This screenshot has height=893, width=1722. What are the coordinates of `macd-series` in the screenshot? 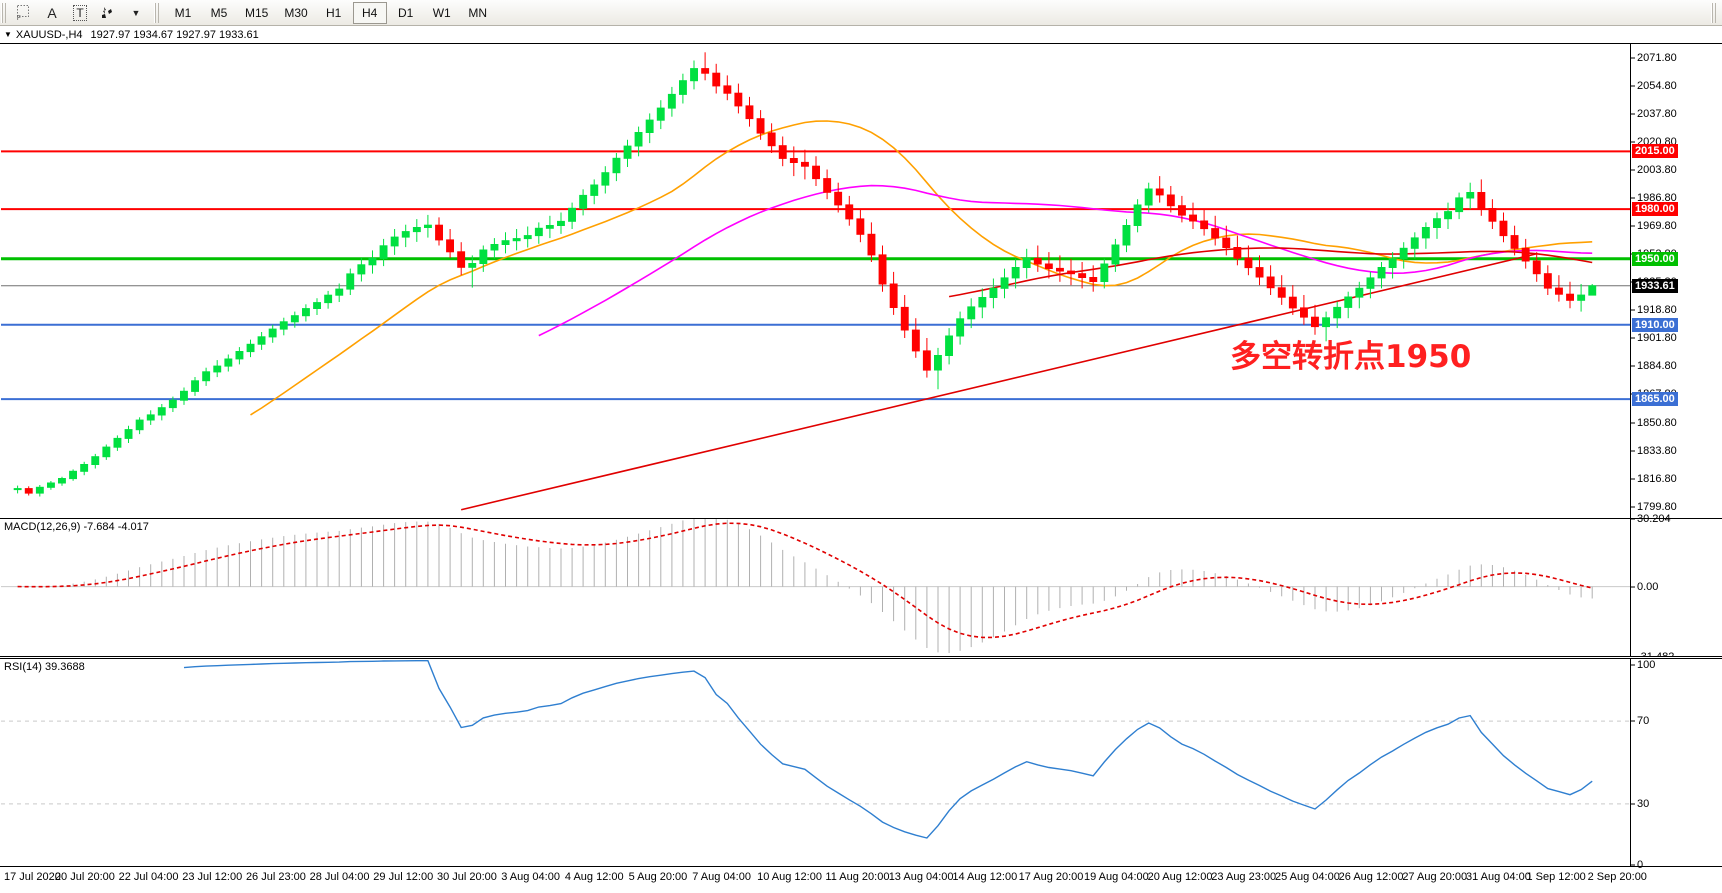 It's located at (815, 586).